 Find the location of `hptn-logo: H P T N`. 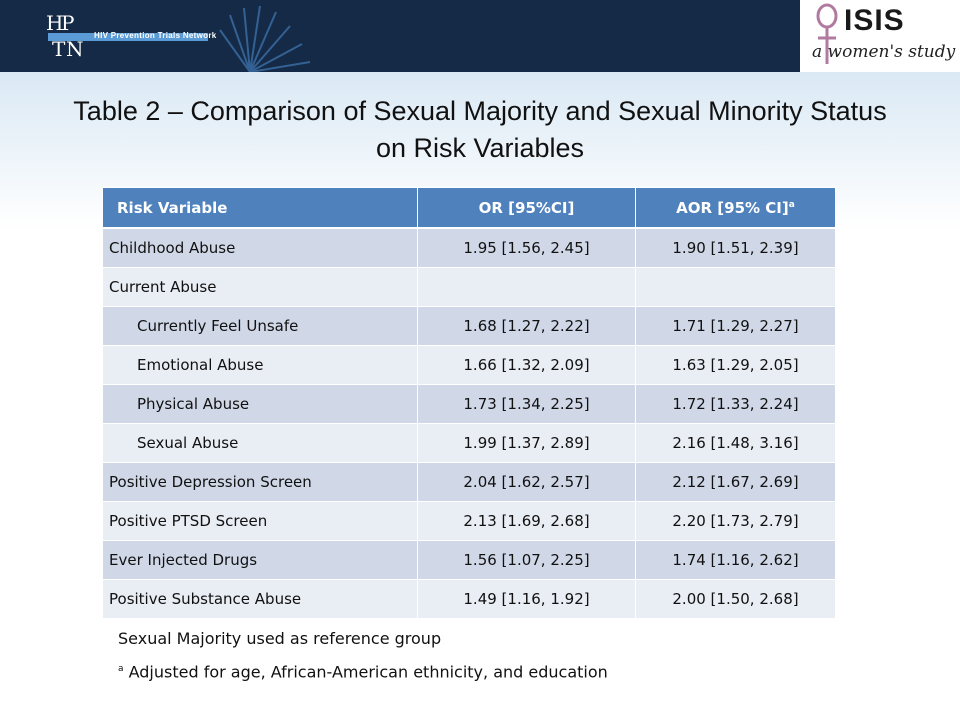

hptn-logo: H P T N is located at coordinates (74, 35).